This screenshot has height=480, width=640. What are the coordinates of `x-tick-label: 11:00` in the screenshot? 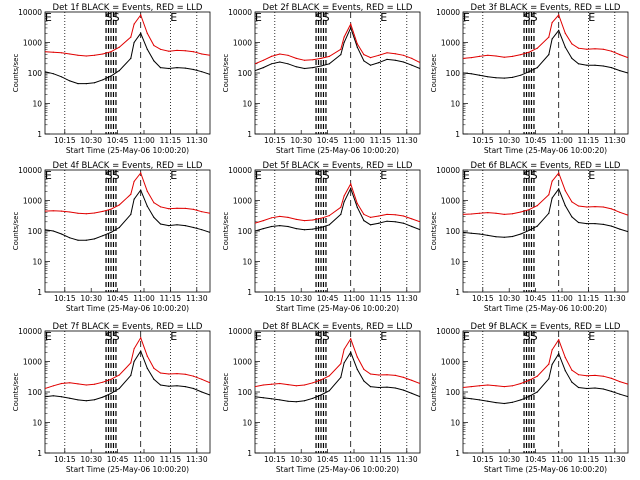 It's located at (354, 298).